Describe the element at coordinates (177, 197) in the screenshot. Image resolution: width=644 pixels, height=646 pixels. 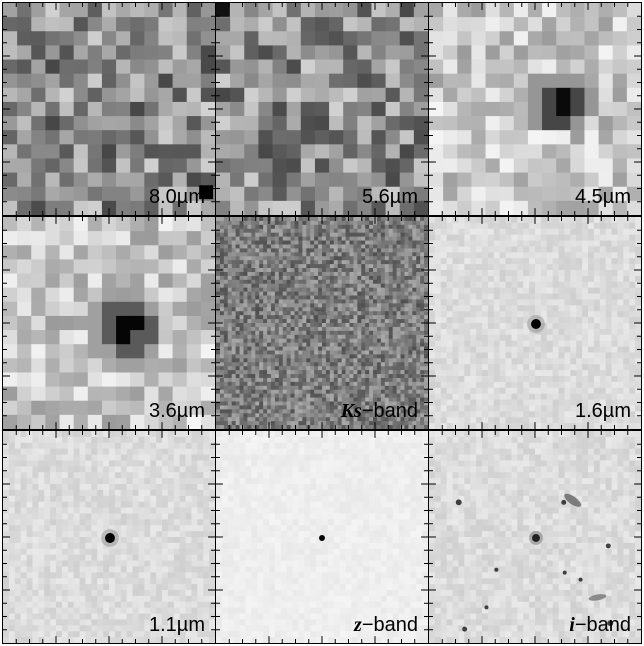
I see `band-label: 8.0µm` at that location.